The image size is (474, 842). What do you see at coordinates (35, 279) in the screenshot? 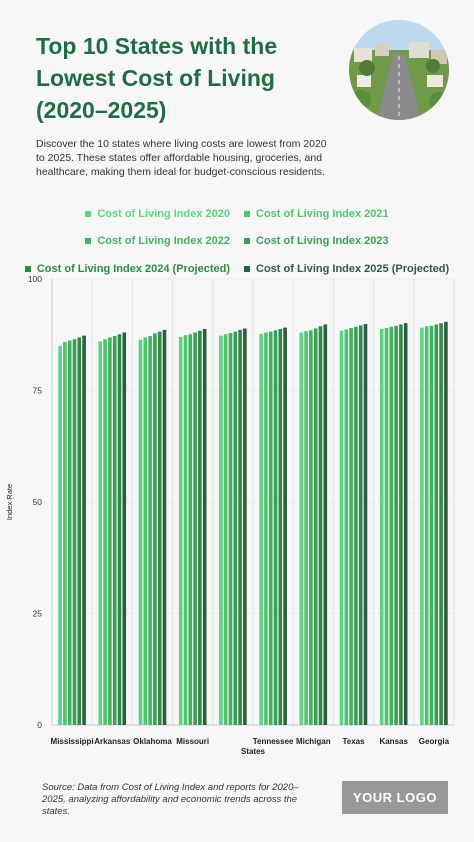
I see `y-tick-label: 100` at bounding box center [35, 279].